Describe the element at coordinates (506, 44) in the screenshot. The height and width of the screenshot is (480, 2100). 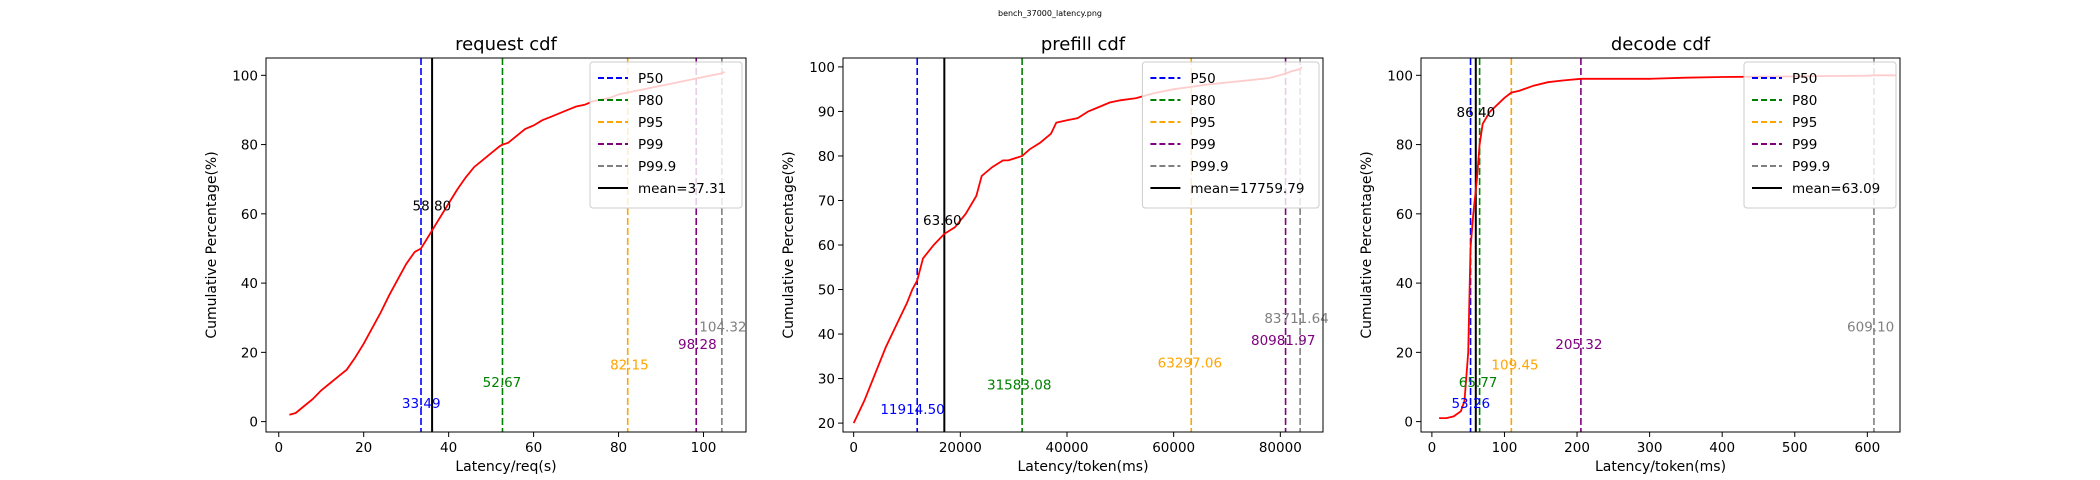
I see `chart-title: request cdf` at that location.